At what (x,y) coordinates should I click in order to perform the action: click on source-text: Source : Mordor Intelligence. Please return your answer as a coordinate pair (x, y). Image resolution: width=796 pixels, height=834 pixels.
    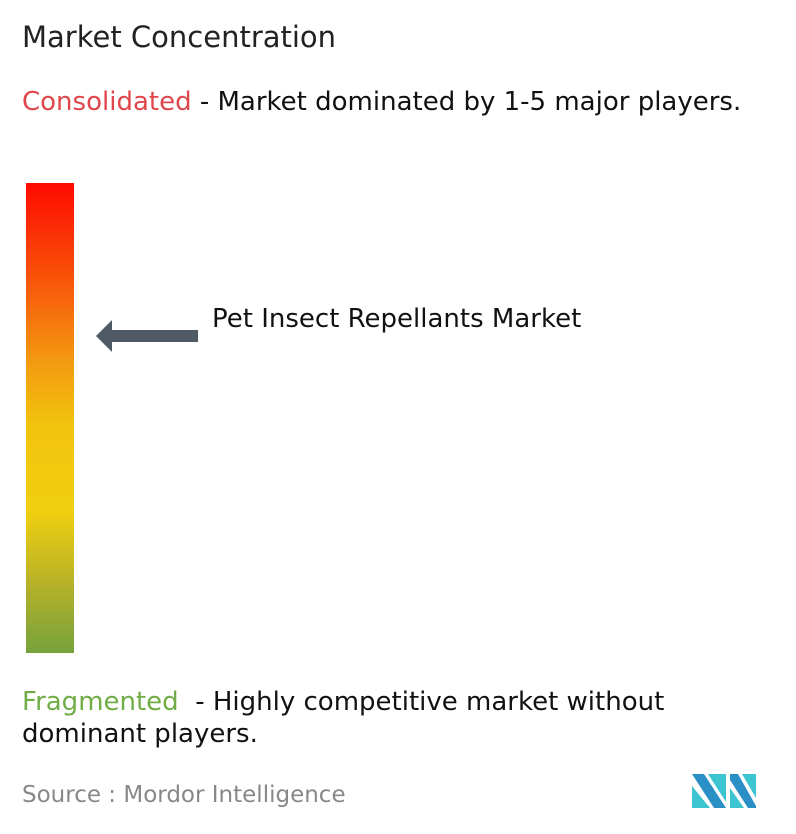
    Looking at the image, I should click on (184, 795).